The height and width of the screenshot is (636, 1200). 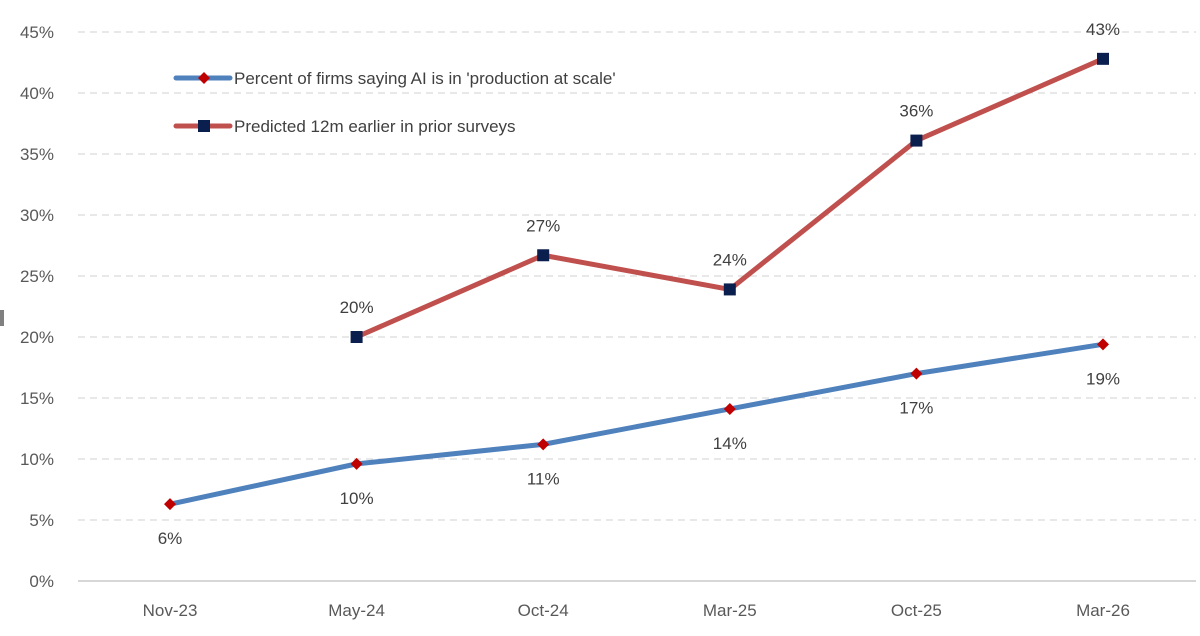 I want to click on y-tick-label: 35%, so click(x=37, y=154).